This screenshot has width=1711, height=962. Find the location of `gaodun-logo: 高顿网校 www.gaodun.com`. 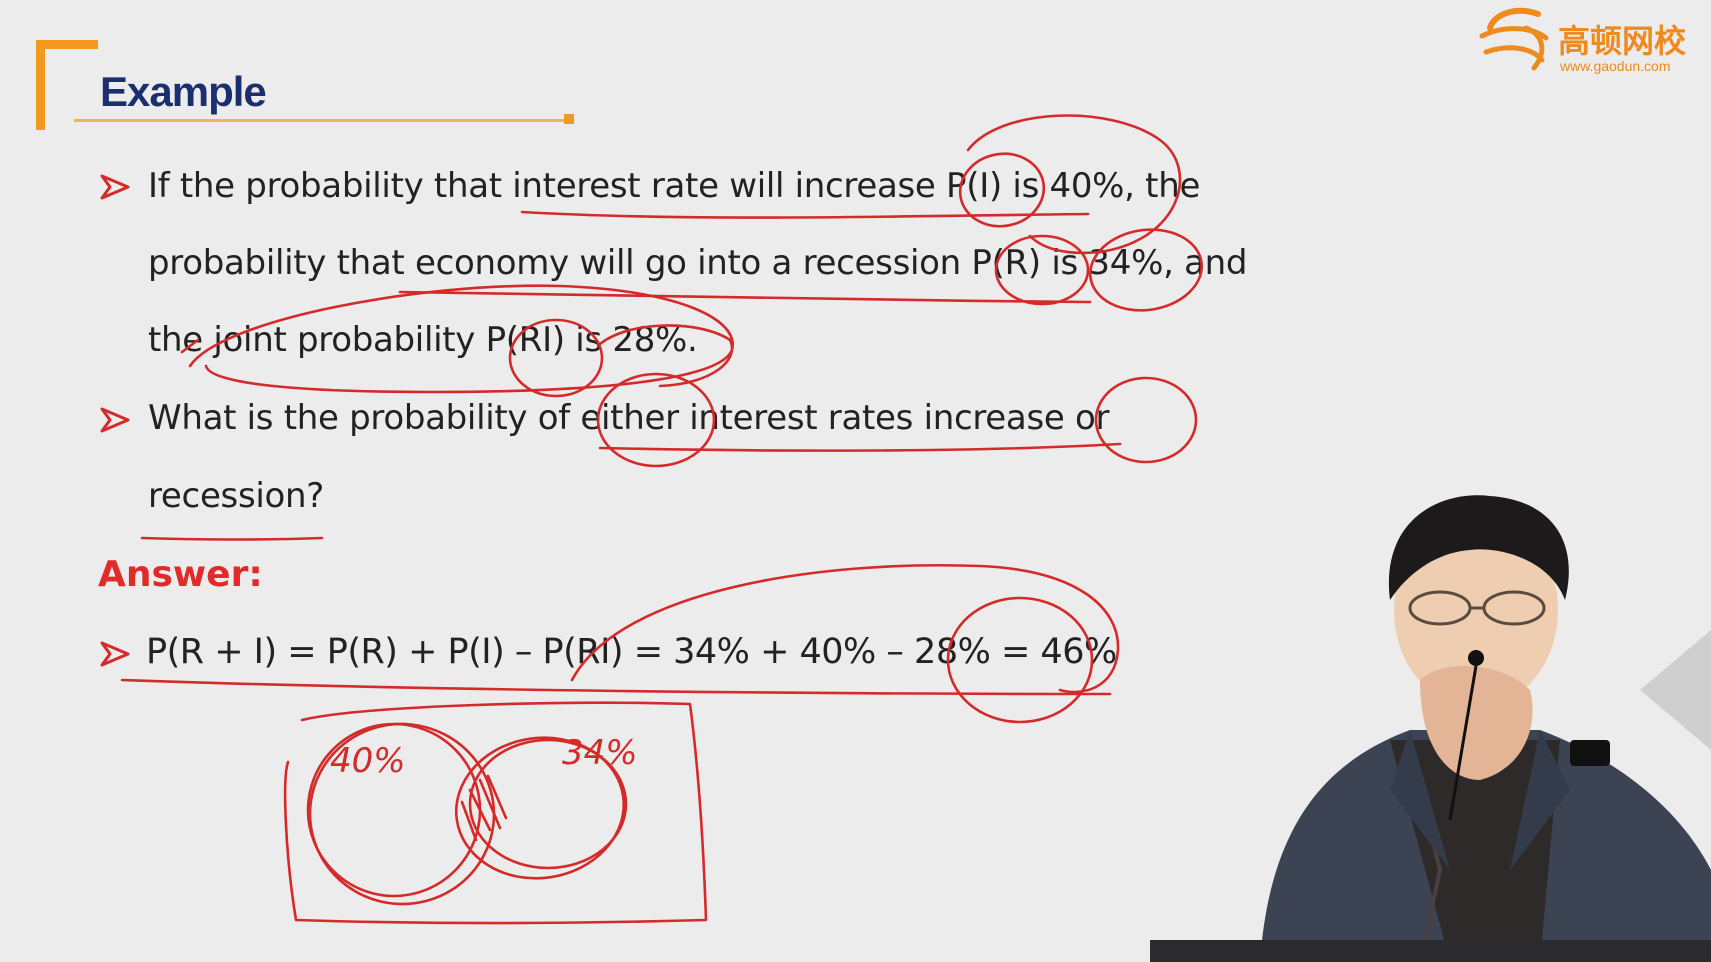

gaodun-logo: 高顿网校 www.gaodun.com is located at coordinates (1591, 40).